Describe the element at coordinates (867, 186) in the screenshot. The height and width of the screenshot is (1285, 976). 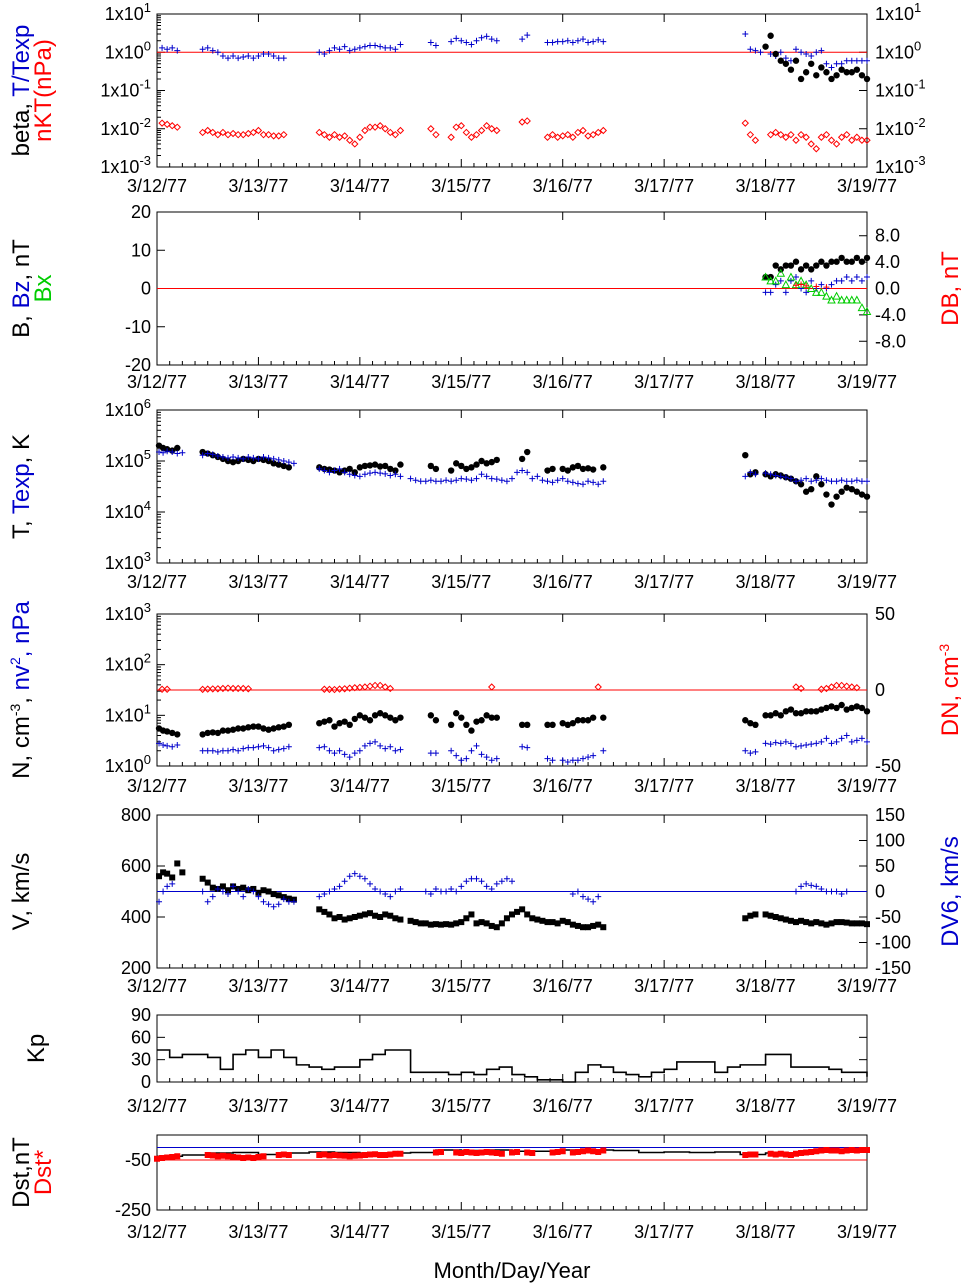
I see `x-tick-label: 3/19/77` at that location.